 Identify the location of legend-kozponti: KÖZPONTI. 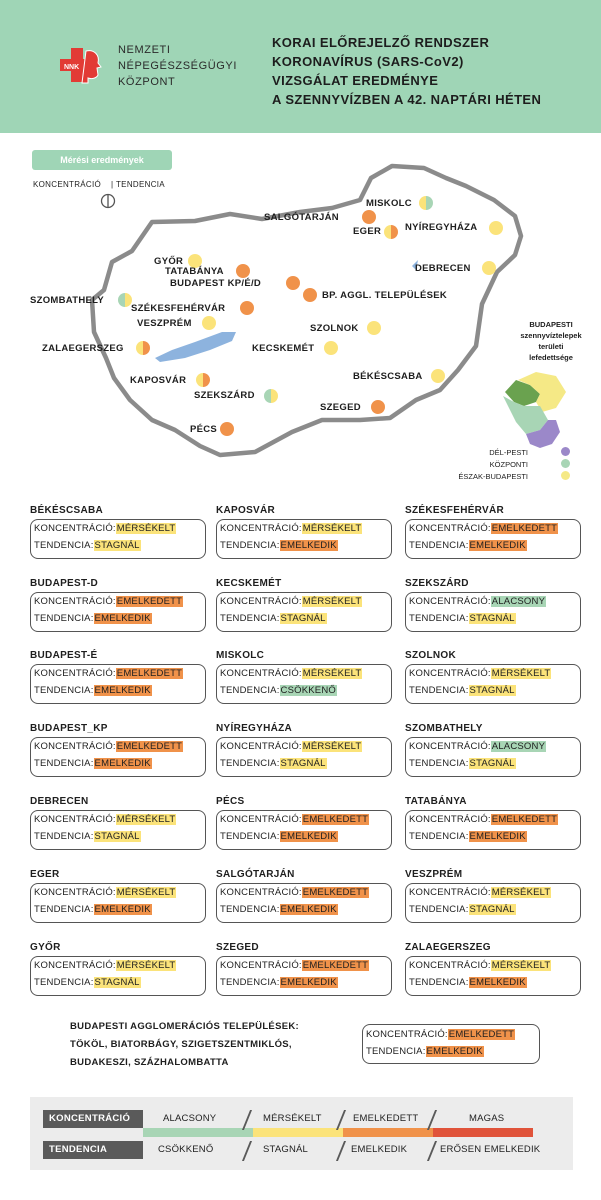
(508, 464).